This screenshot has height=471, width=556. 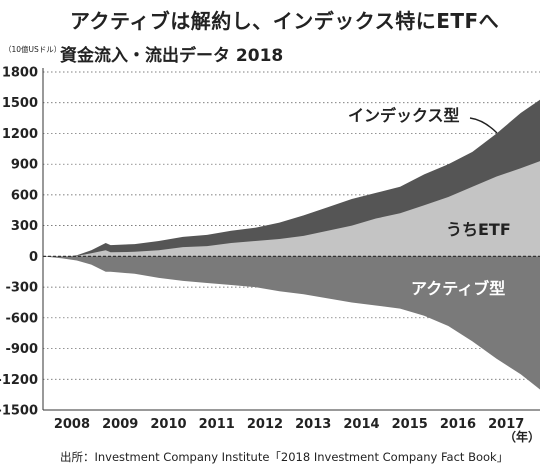 What do you see at coordinates (120, 424) in the screenshot?
I see `x-tick-label: 2009` at bounding box center [120, 424].